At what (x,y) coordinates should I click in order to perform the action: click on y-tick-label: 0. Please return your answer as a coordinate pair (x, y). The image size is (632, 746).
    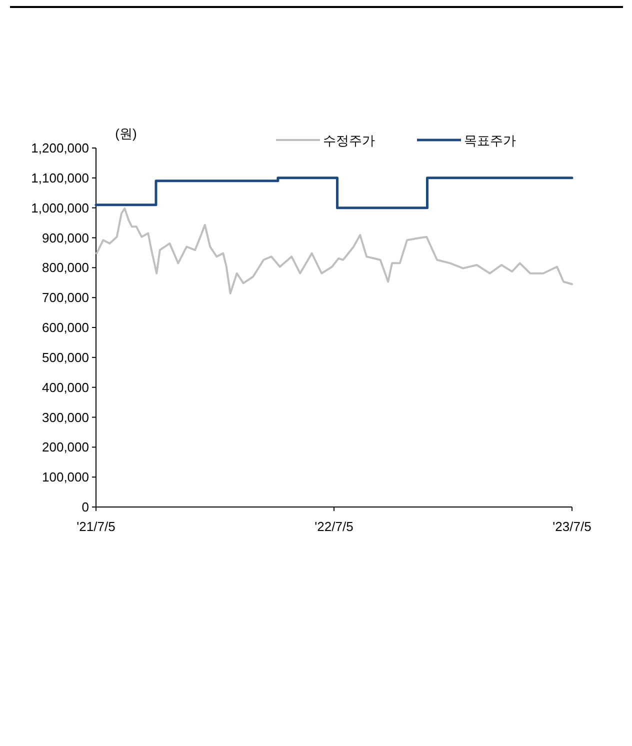
    Looking at the image, I should click on (85, 507).